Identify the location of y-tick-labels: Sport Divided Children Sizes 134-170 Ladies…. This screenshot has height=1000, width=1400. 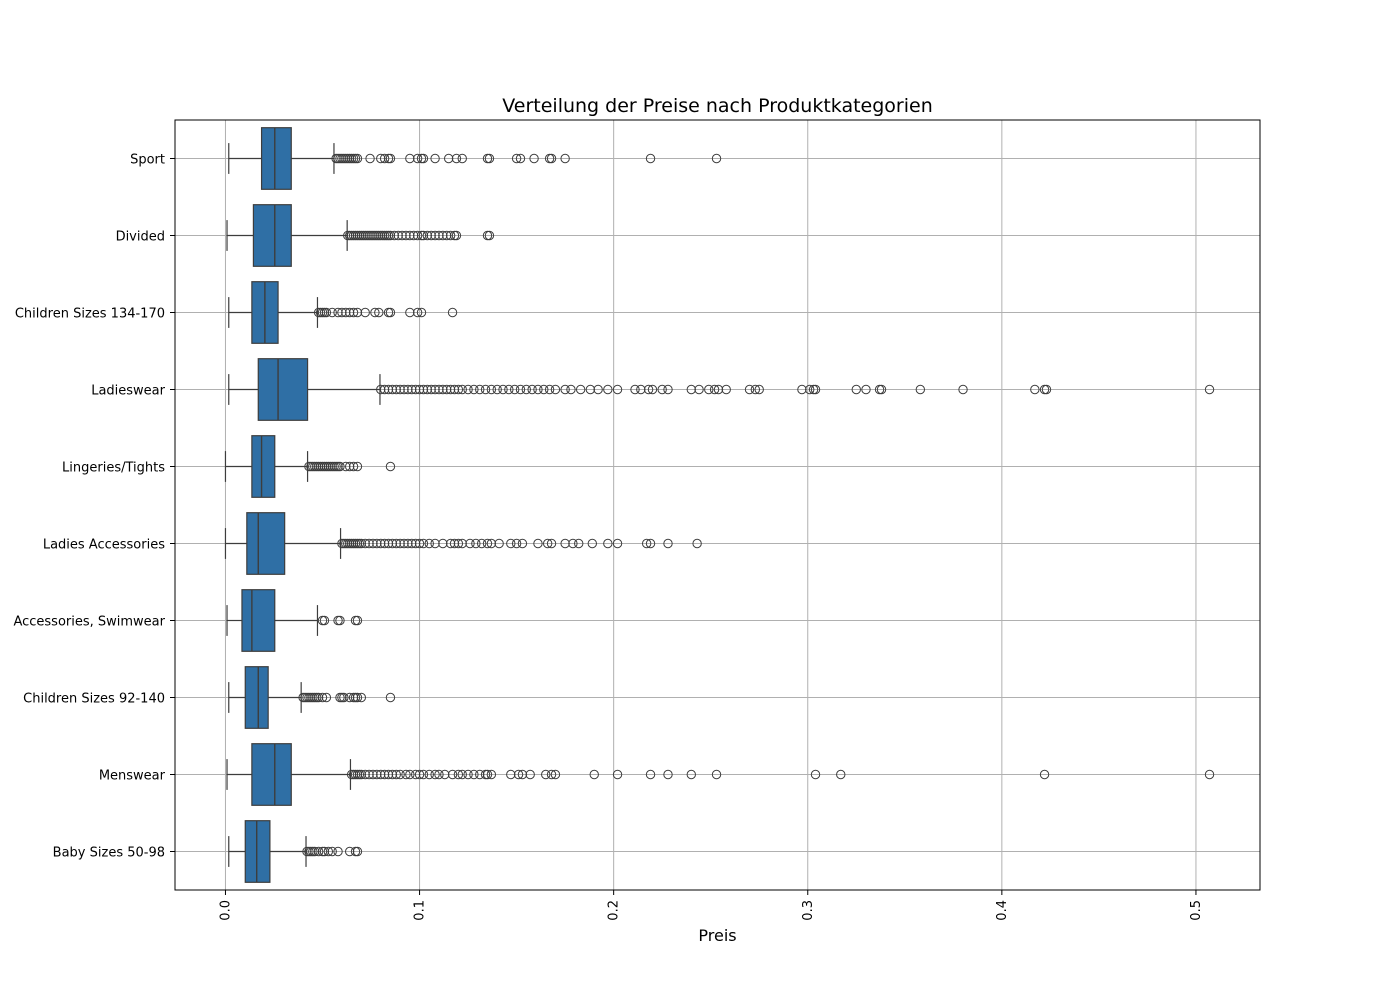
(89, 507).